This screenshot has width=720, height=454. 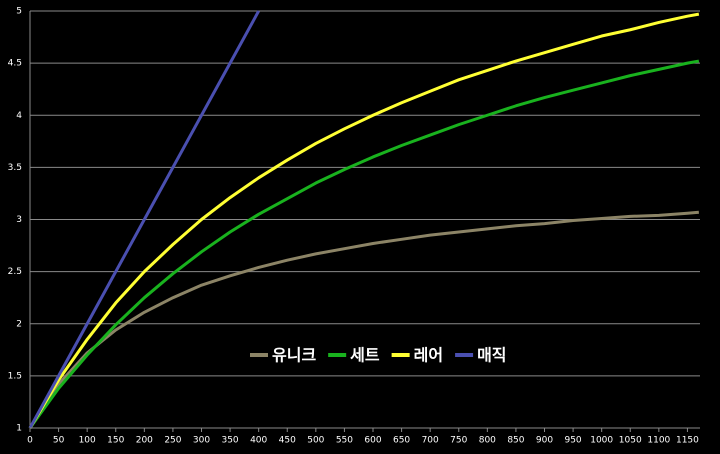 I want to click on legend-label: 세트, so click(x=365, y=355).